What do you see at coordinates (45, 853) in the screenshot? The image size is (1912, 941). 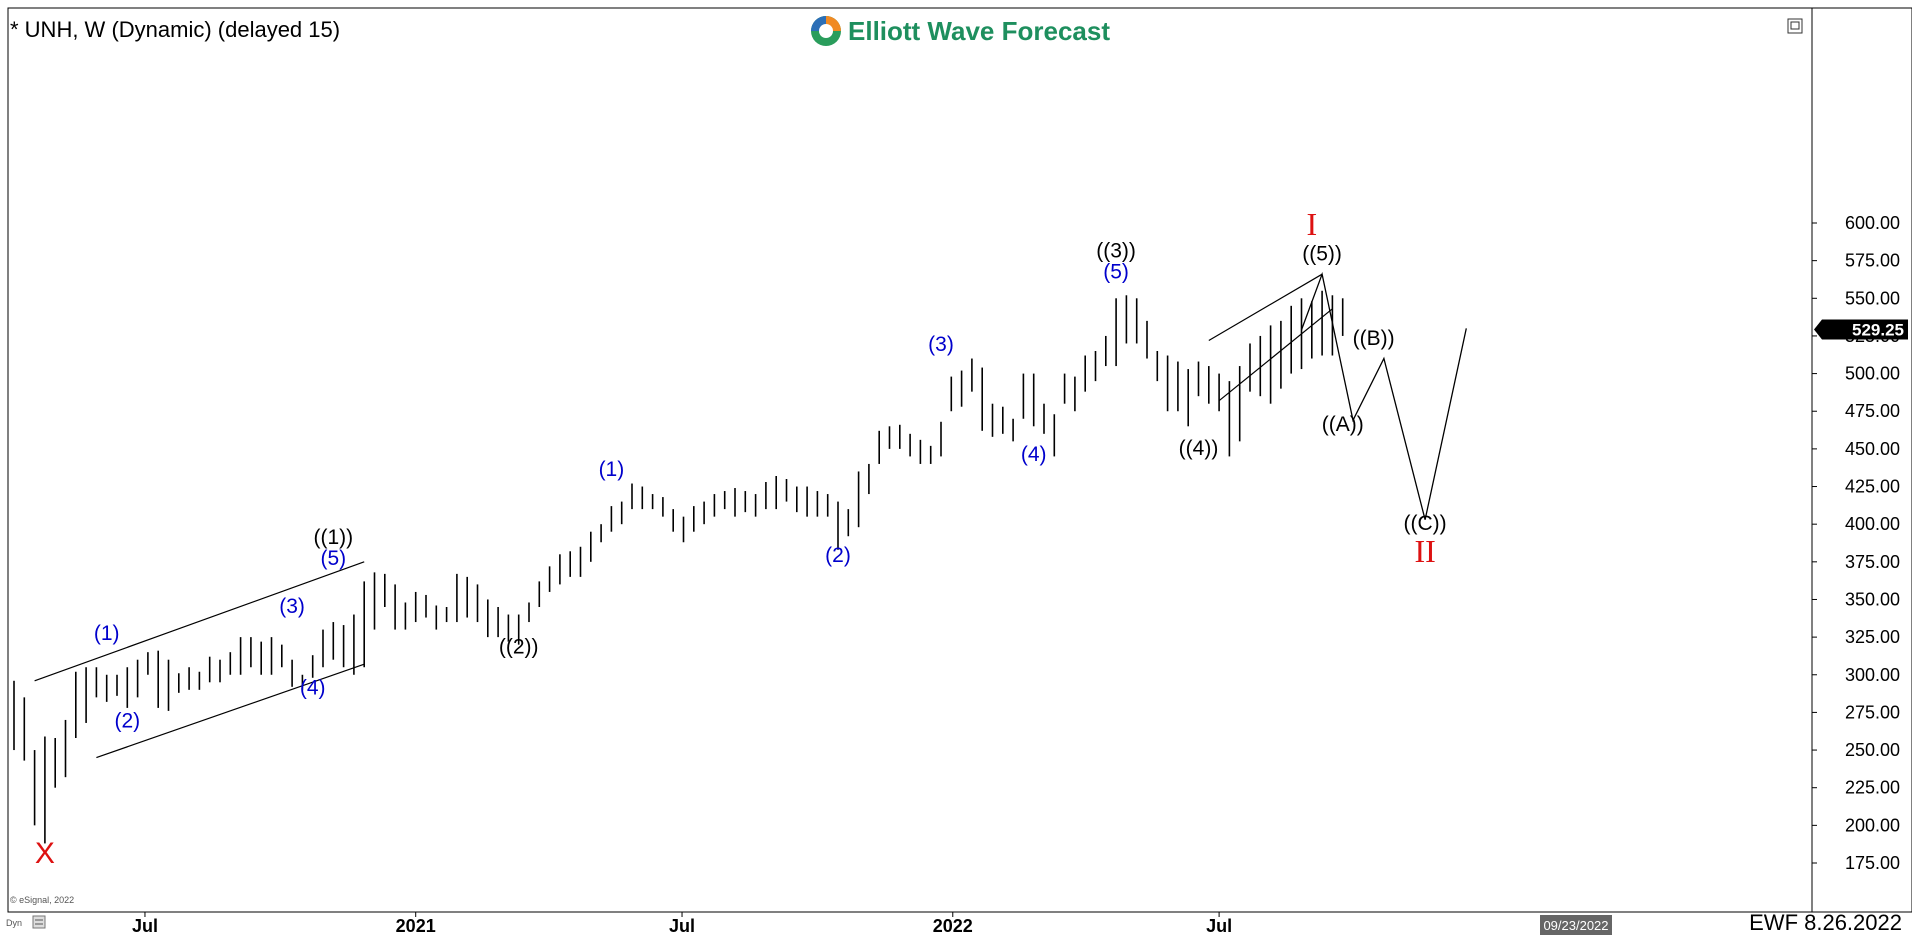 I see `wave-label: X` at bounding box center [45, 853].